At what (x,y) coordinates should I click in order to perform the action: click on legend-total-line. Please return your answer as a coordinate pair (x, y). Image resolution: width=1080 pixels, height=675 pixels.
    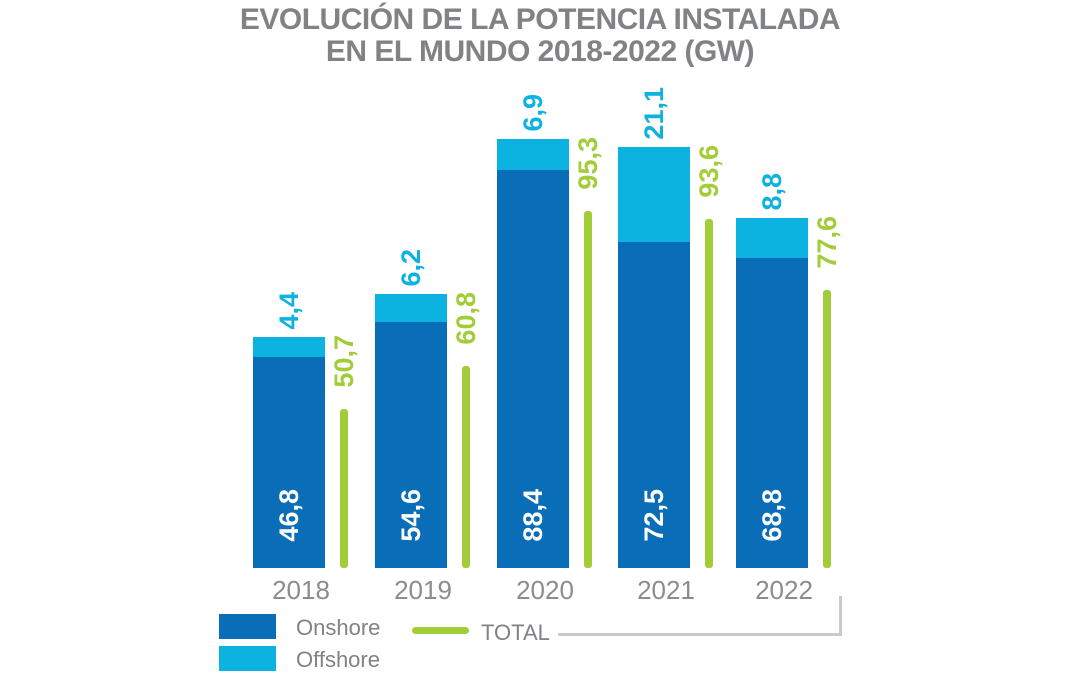
    Looking at the image, I should click on (440, 630).